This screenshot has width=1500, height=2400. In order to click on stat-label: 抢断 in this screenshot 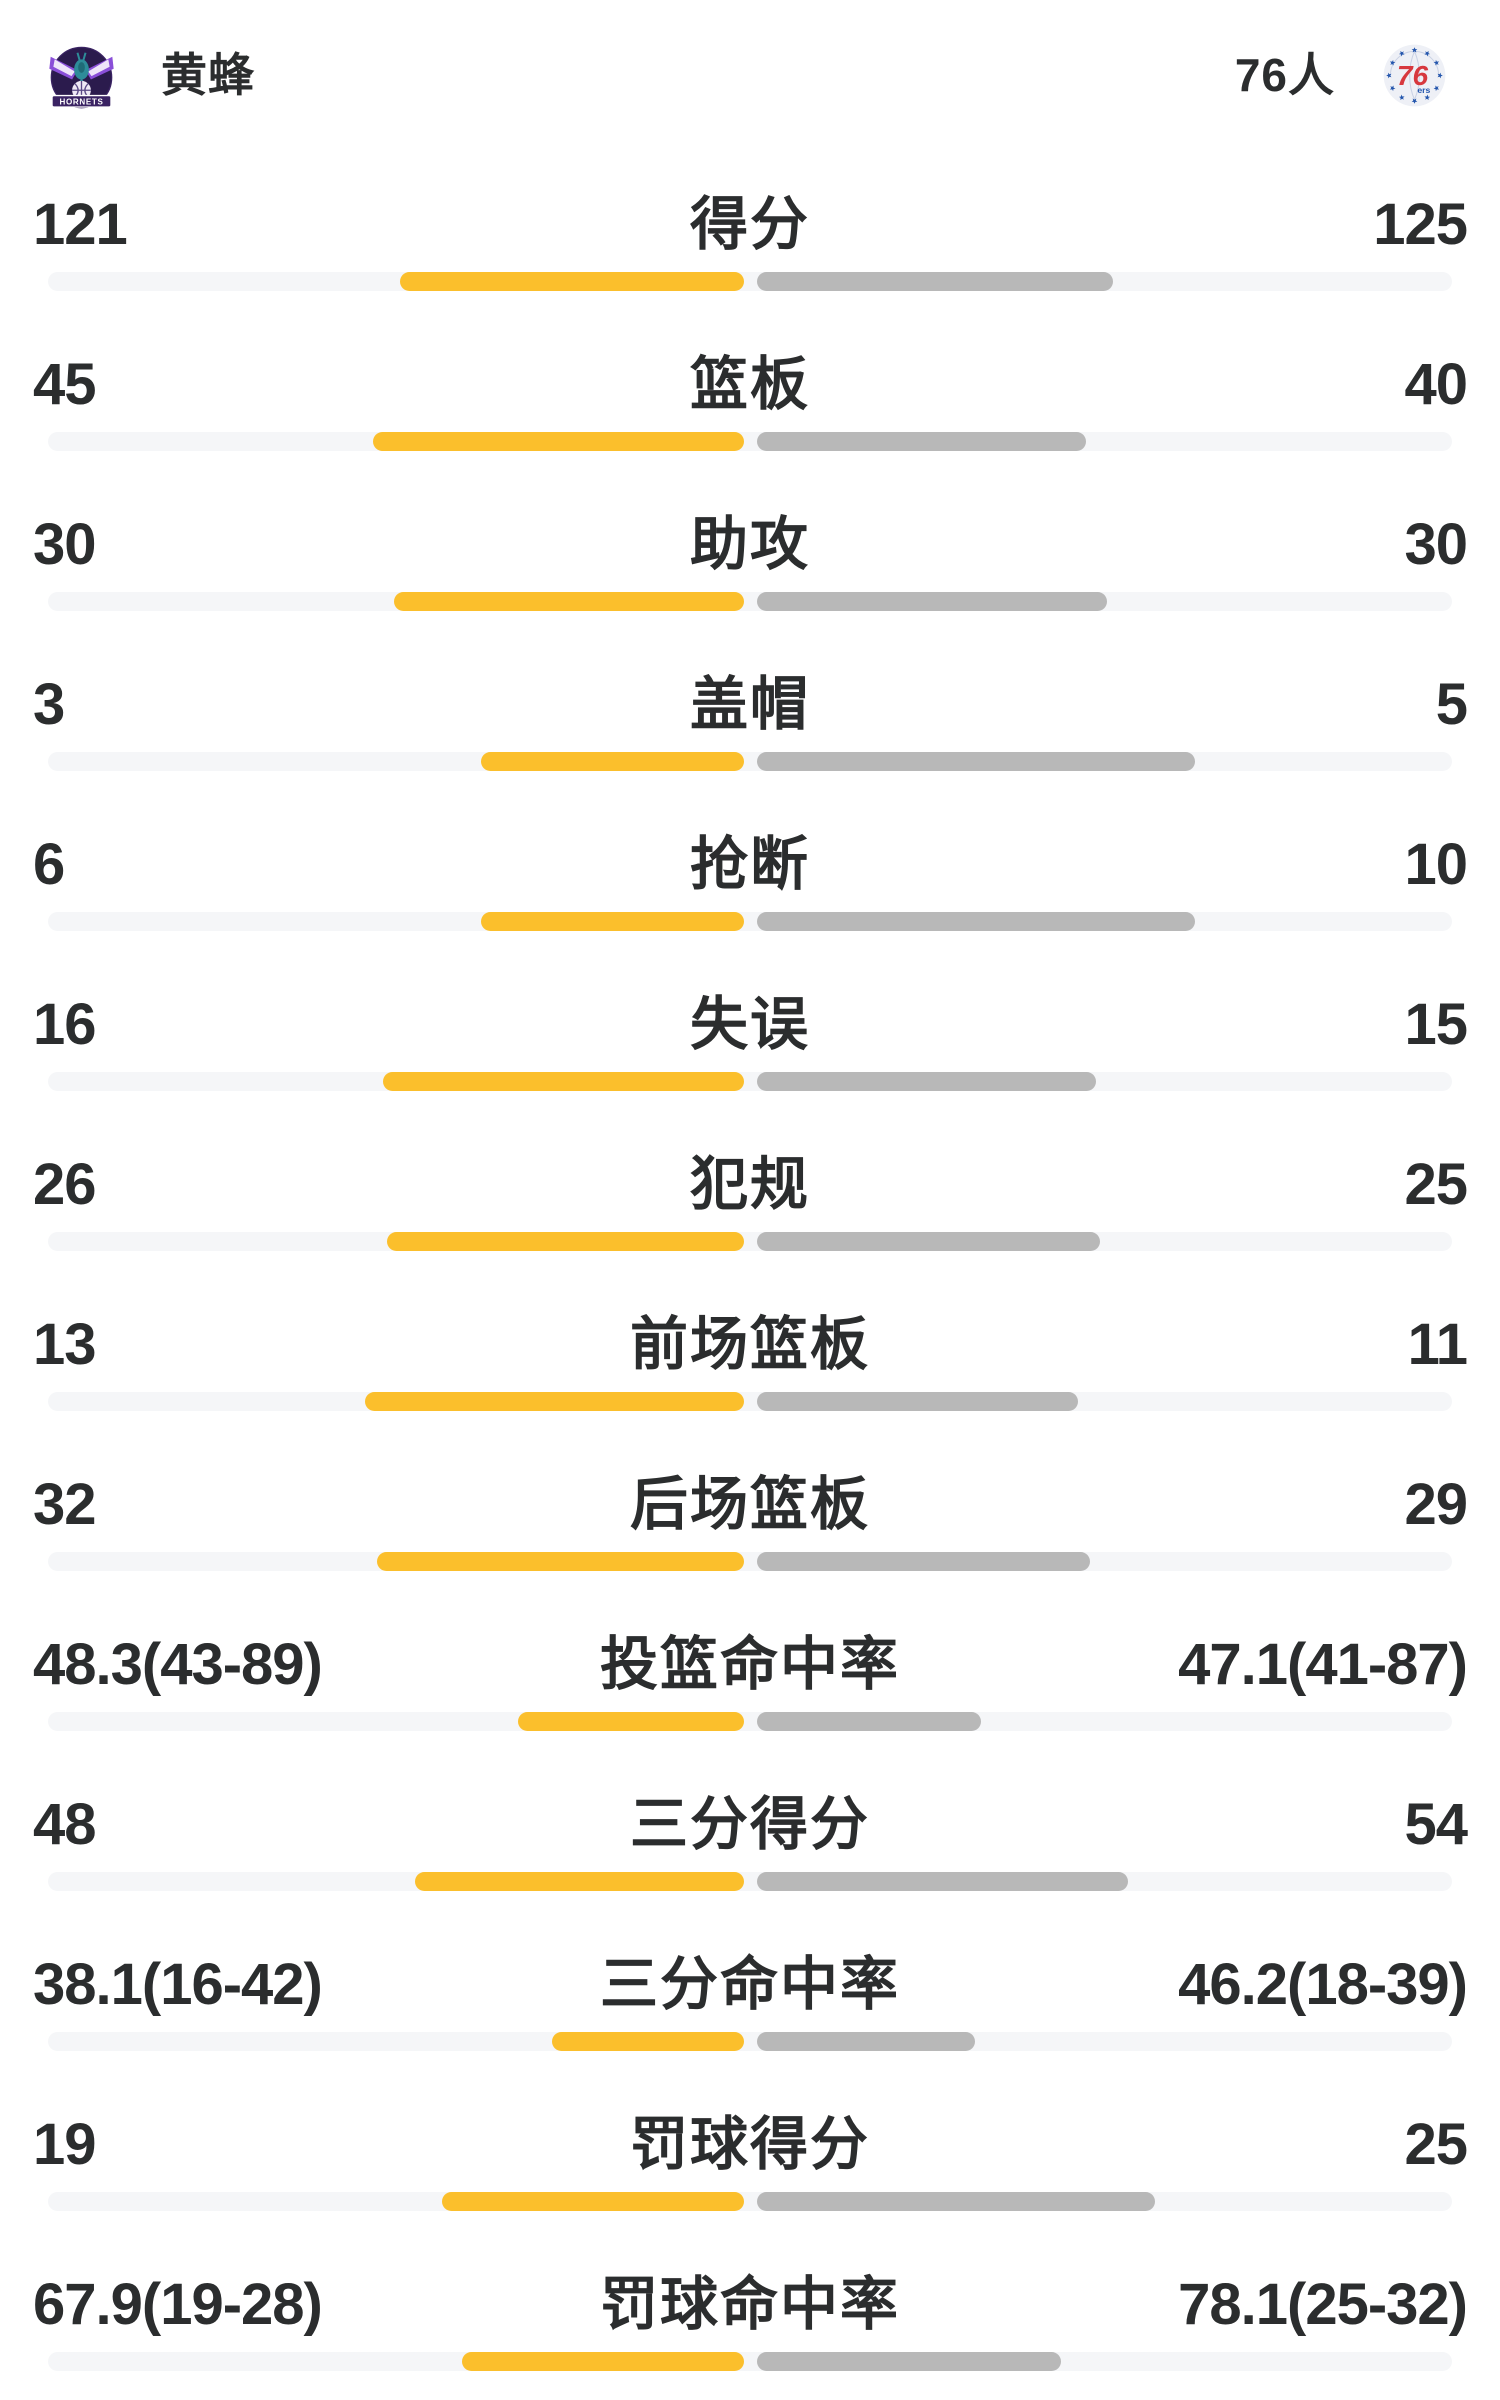, I will do `click(749, 864)`.